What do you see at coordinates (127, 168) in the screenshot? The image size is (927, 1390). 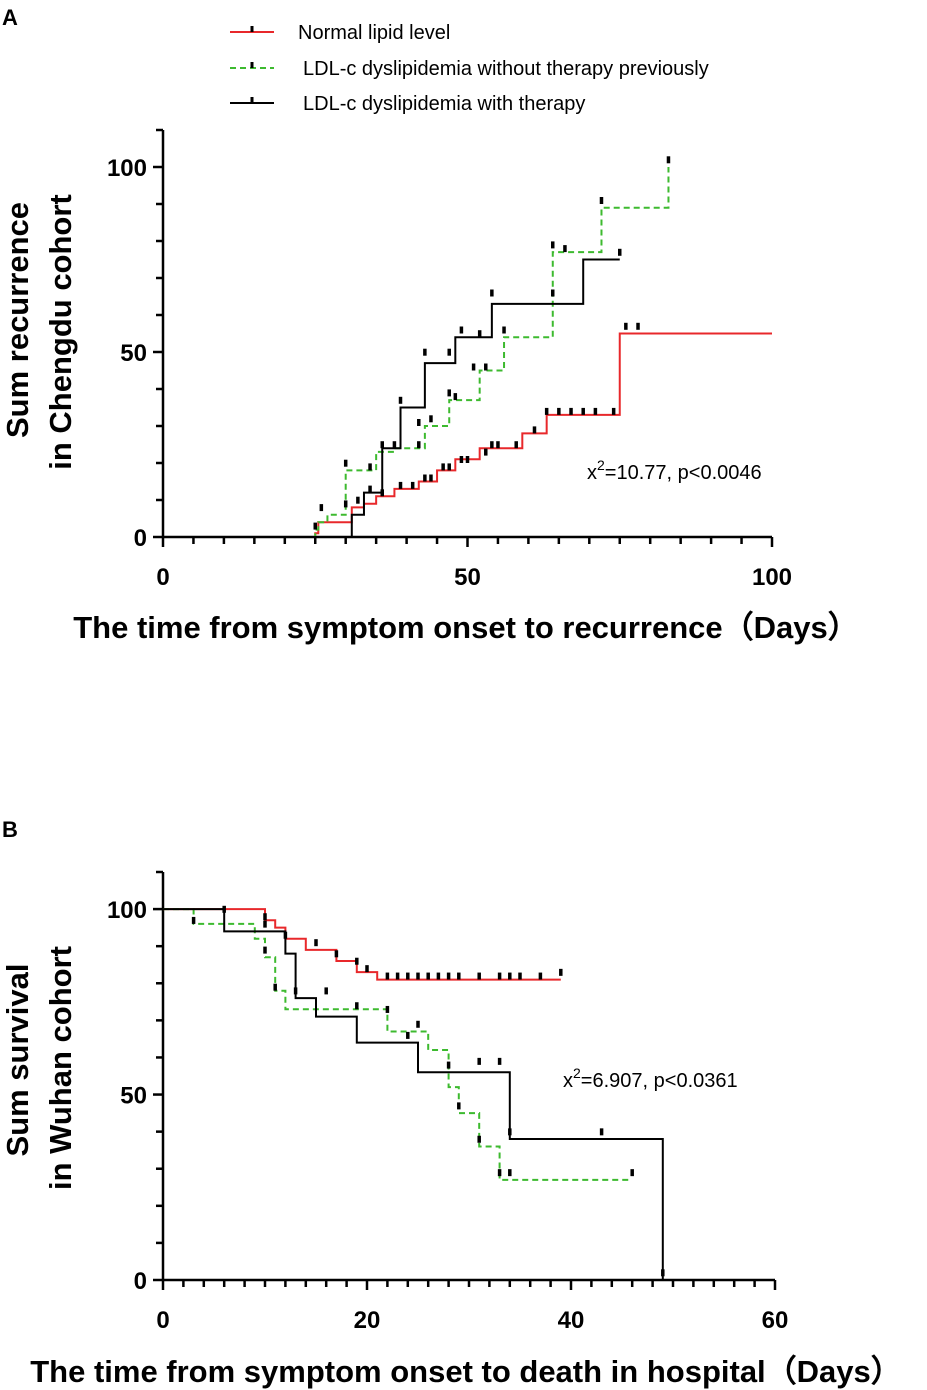 I see `panel-a-y-tick-label: 100` at bounding box center [127, 168].